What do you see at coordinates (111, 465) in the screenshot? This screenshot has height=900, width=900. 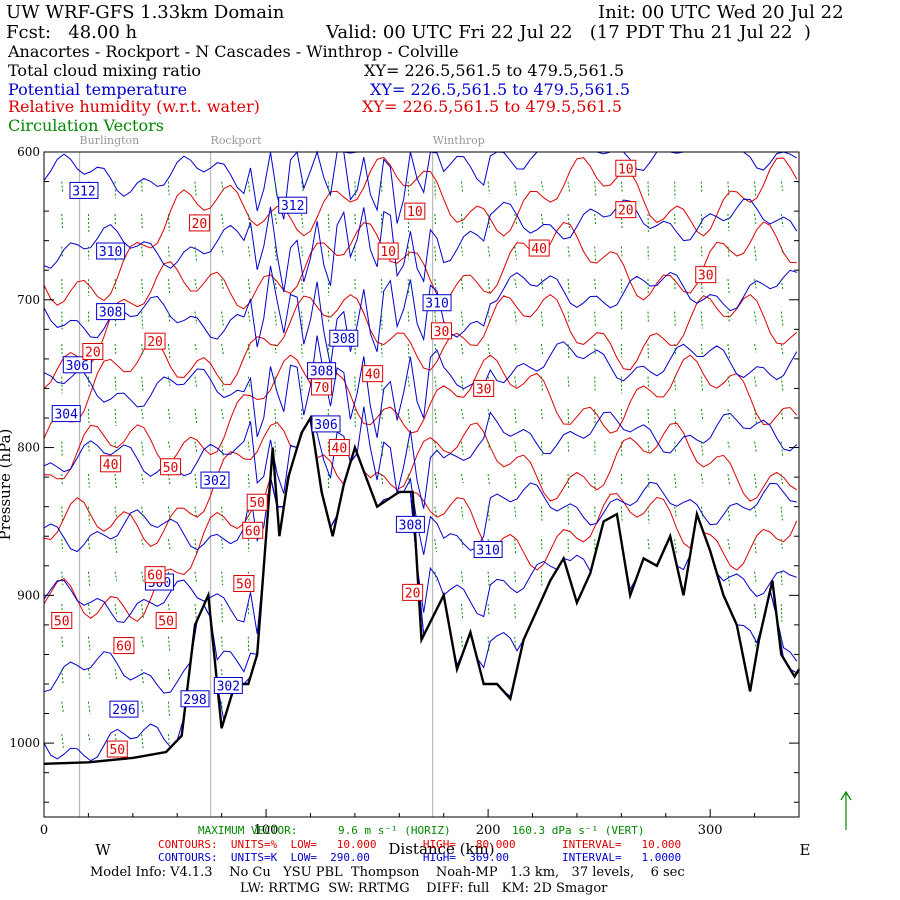 I see `rh-label: 40` at bounding box center [111, 465].